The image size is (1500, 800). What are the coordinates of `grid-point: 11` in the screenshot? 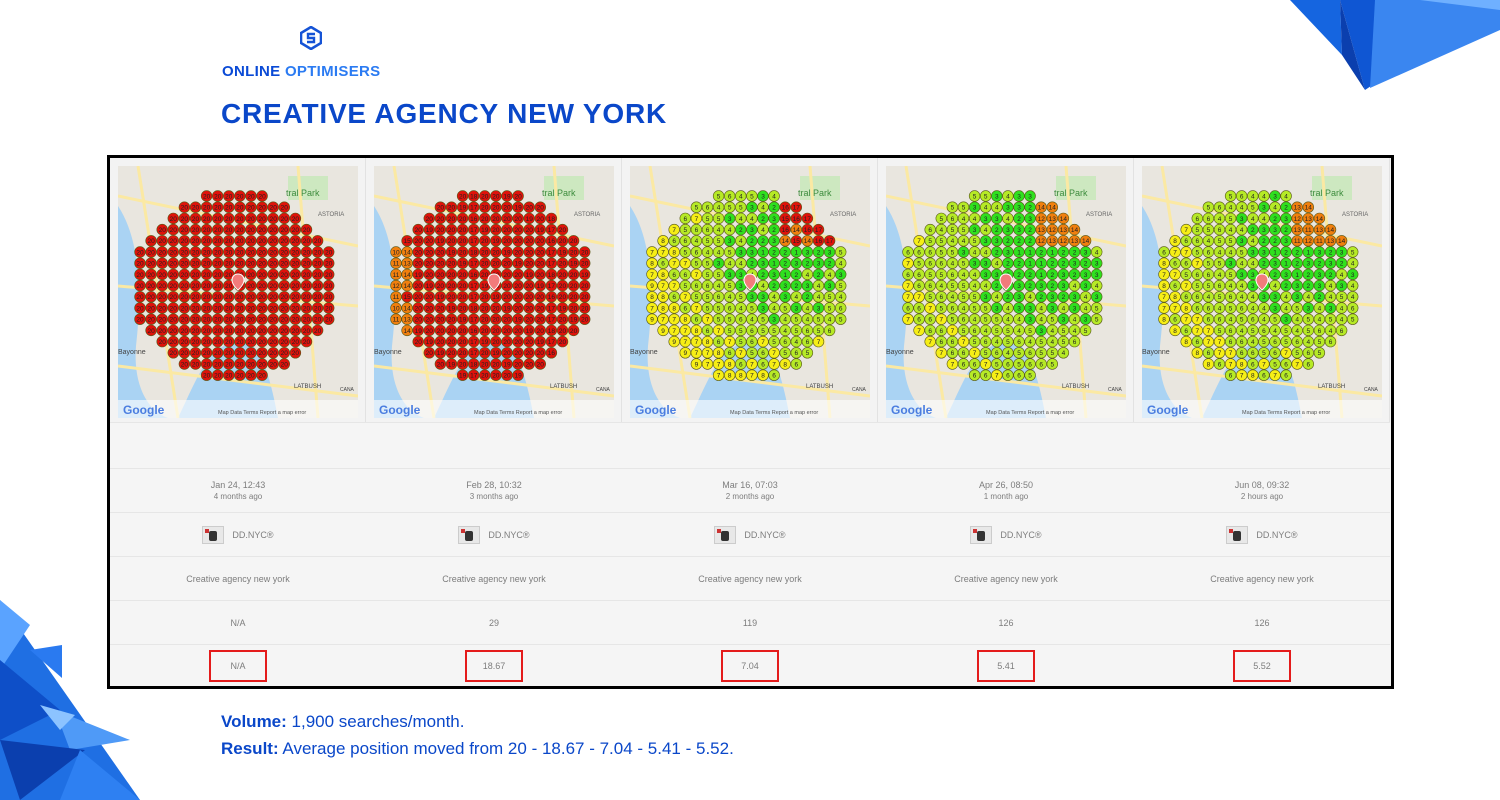 It's located at (1319, 241).